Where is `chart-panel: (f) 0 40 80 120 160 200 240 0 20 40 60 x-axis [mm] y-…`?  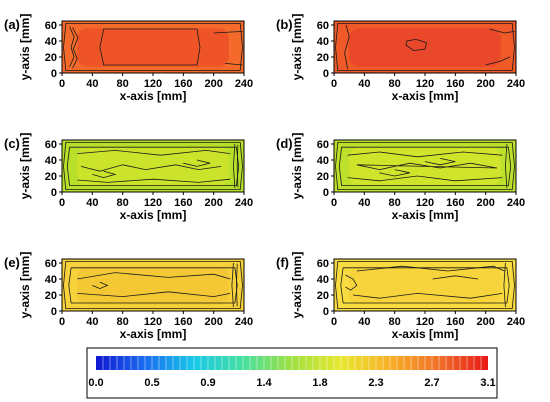 chart-panel: (f) 0 40 80 120 160 200 240 0 20 40 60 x-axis [mm] y-… is located at coordinates (400, 296).